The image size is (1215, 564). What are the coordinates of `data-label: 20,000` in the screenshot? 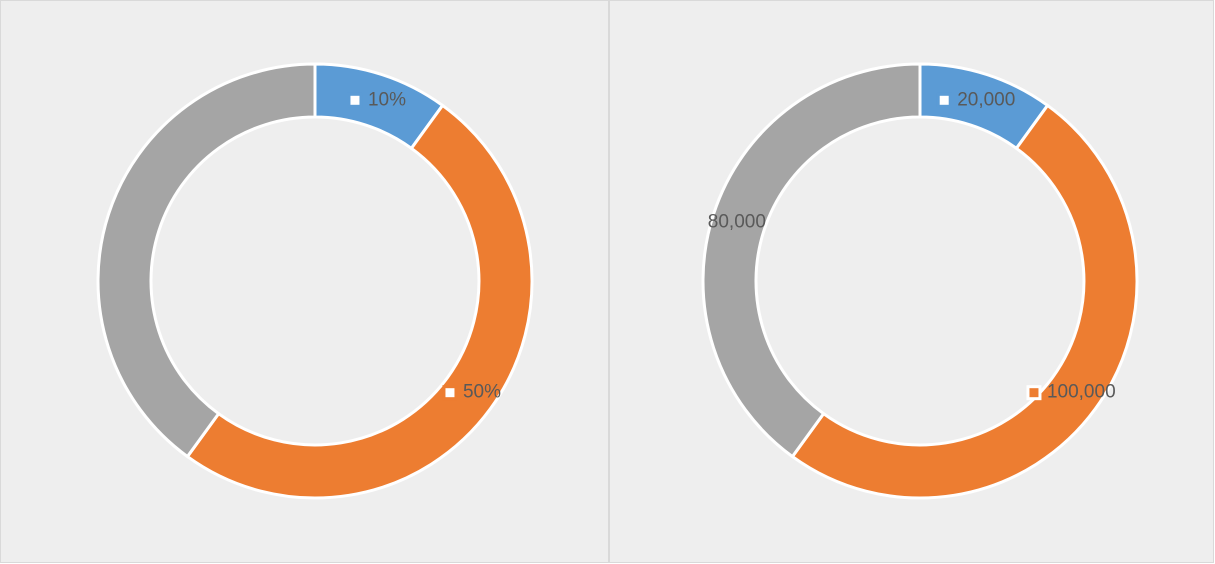 It's located at (986, 99).